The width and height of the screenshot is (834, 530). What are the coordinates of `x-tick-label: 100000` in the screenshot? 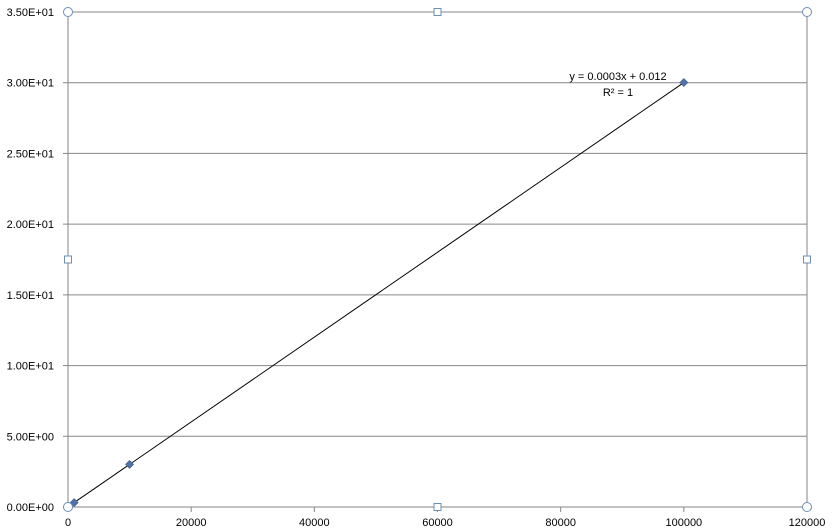 It's located at (683, 523).